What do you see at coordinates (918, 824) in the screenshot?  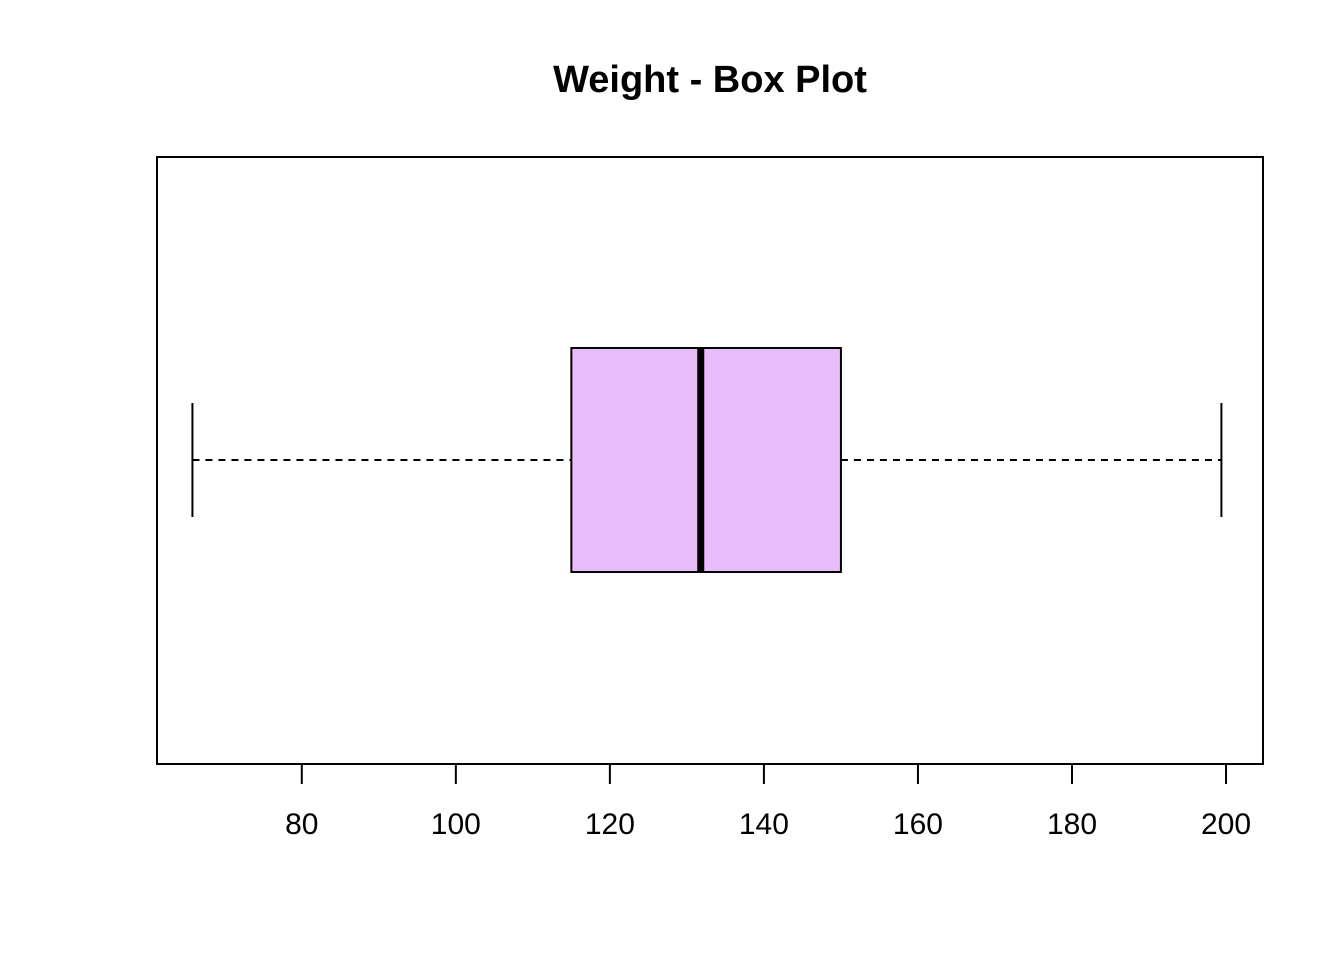 I see `x-tick-label: 160` at bounding box center [918, 824].